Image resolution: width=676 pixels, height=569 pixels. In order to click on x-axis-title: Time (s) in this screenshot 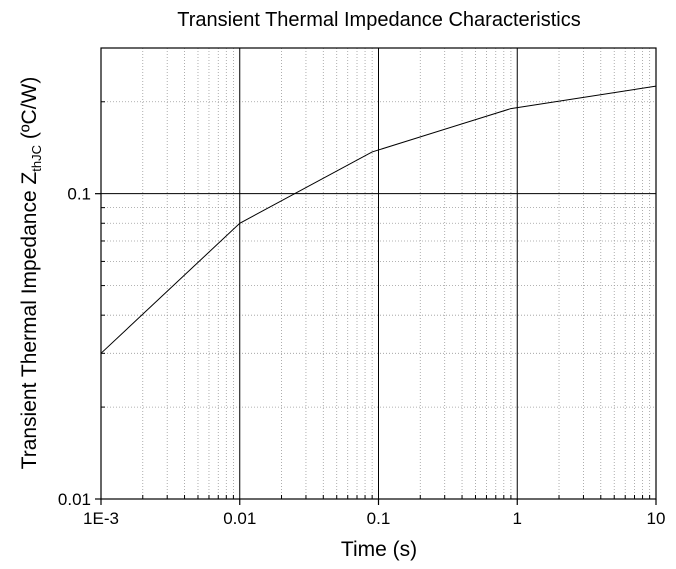, I will do `click(379, 549)`.